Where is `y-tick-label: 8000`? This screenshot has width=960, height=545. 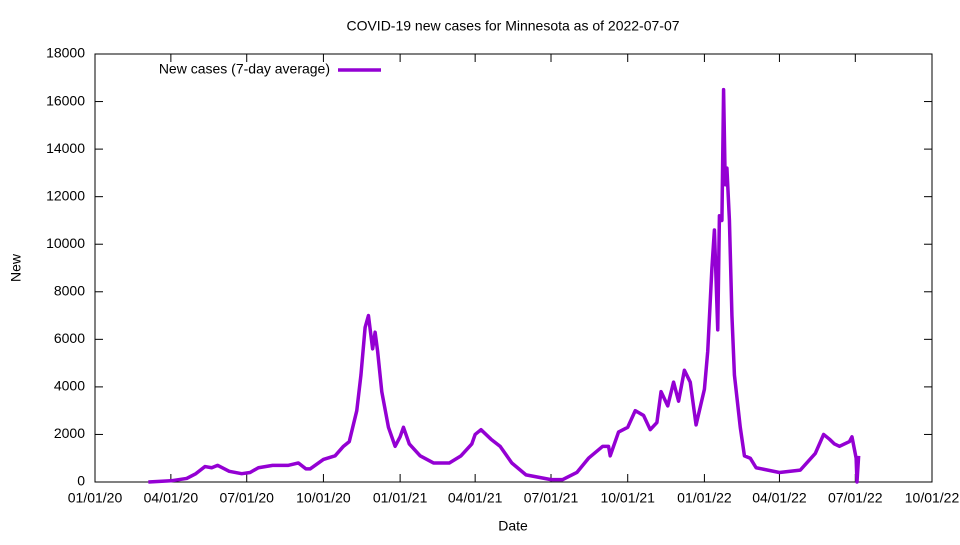
y-tick-label: 8000 is located at coordinates (69, 290).